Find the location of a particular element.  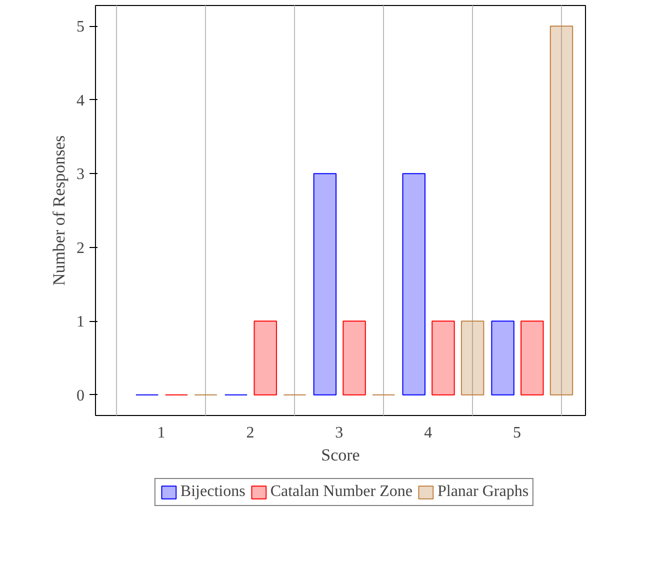

legend-label: Catalan Number Zone is located at coordinates (341, 492).